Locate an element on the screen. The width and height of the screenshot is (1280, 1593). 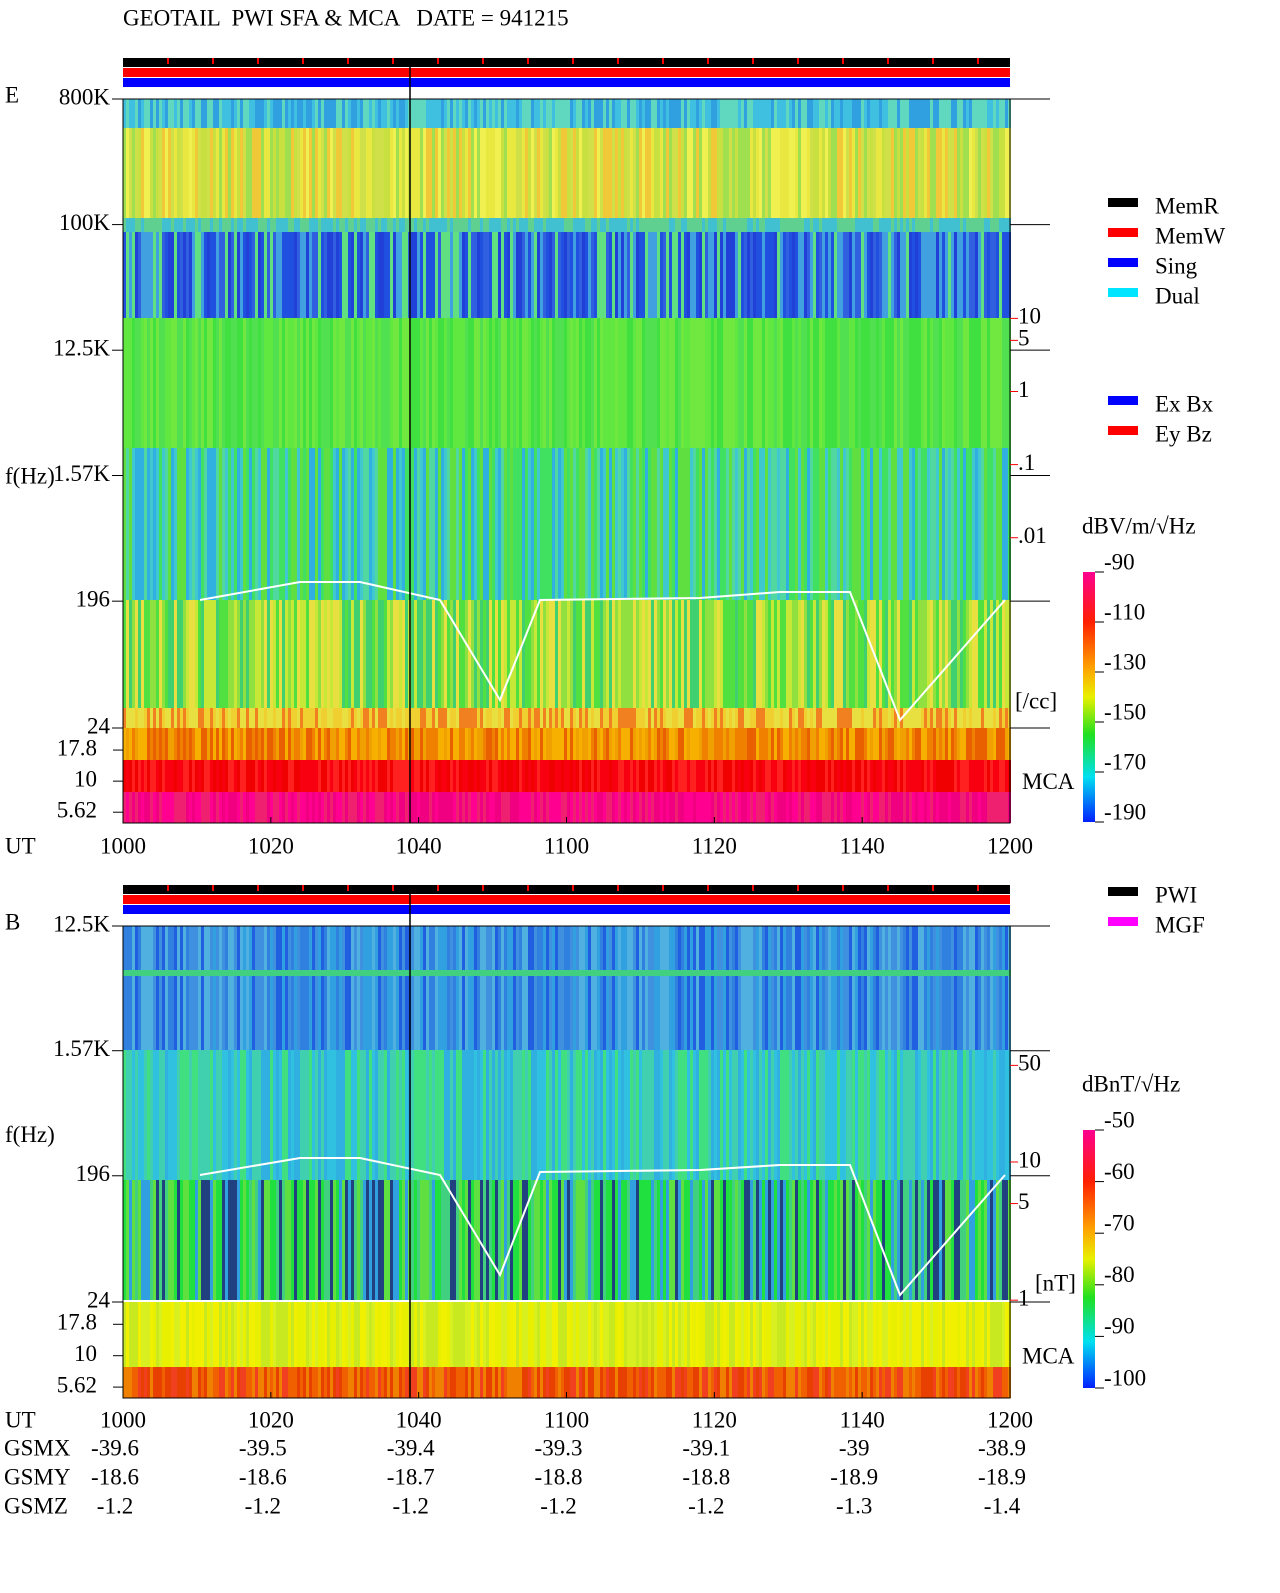
legend-swatch is located at coordinates (1123, 232).